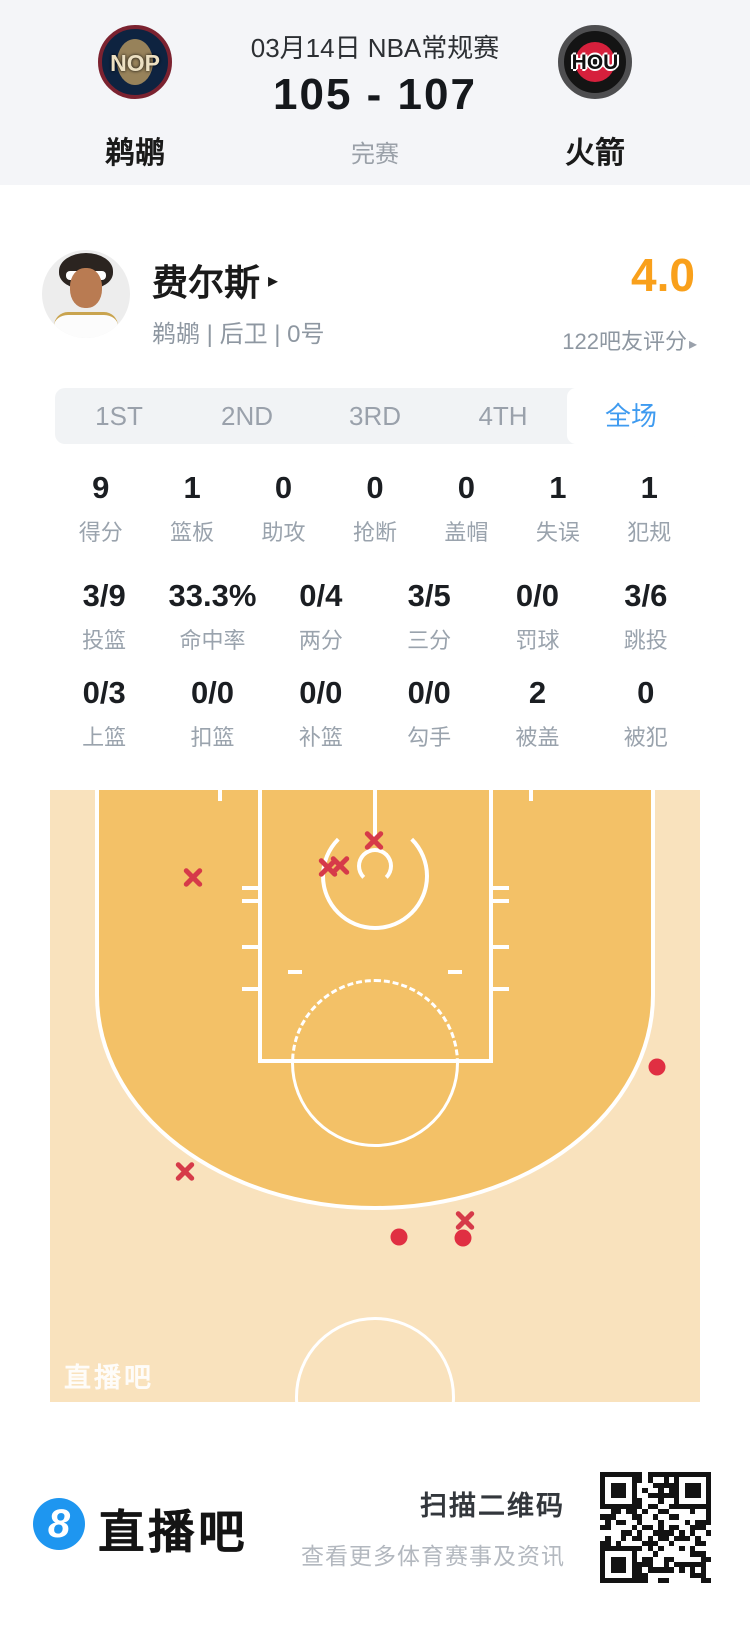 This screenshot has width=750, height=1629. What do you see at coordinates (119, 416) in the screenshot?
I see `tab-1st: 1ST` at bounding box center [119, 416].